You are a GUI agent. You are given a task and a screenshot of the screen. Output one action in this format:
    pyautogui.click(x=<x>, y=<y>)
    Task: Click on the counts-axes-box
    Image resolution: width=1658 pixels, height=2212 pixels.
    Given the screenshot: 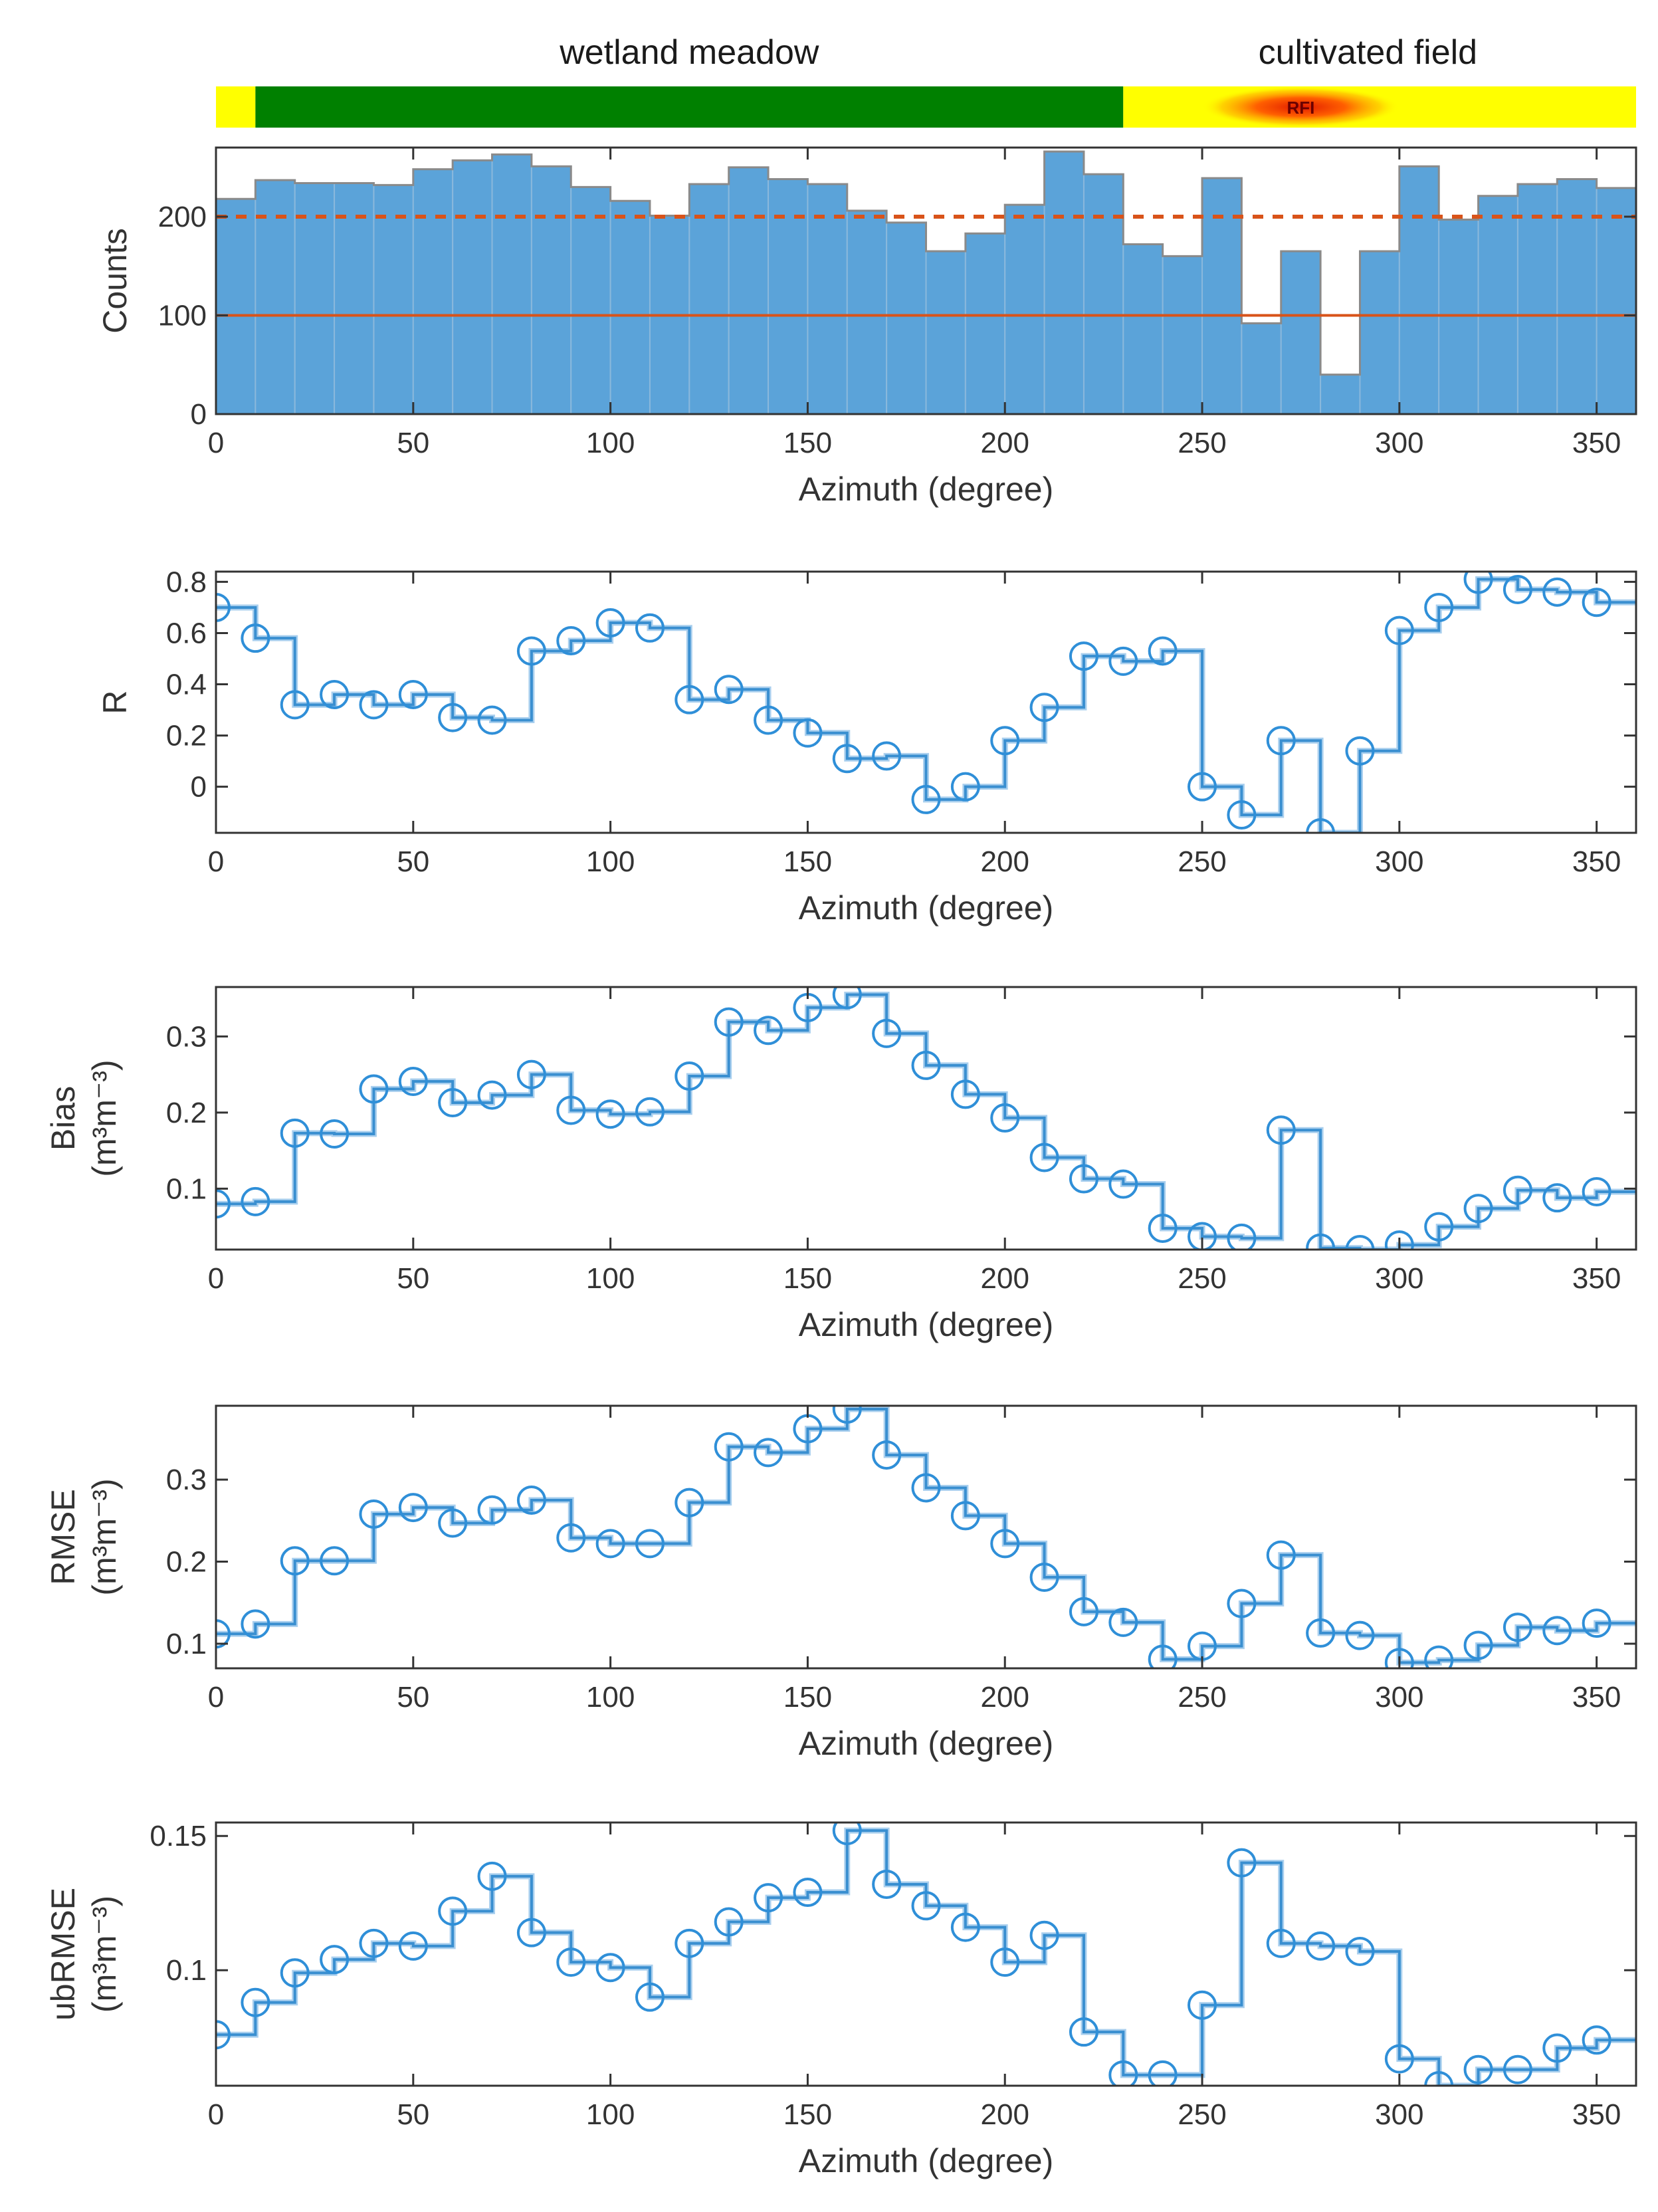 What is the action you would take?
    pyautogui.click(x=926, y=280)
    